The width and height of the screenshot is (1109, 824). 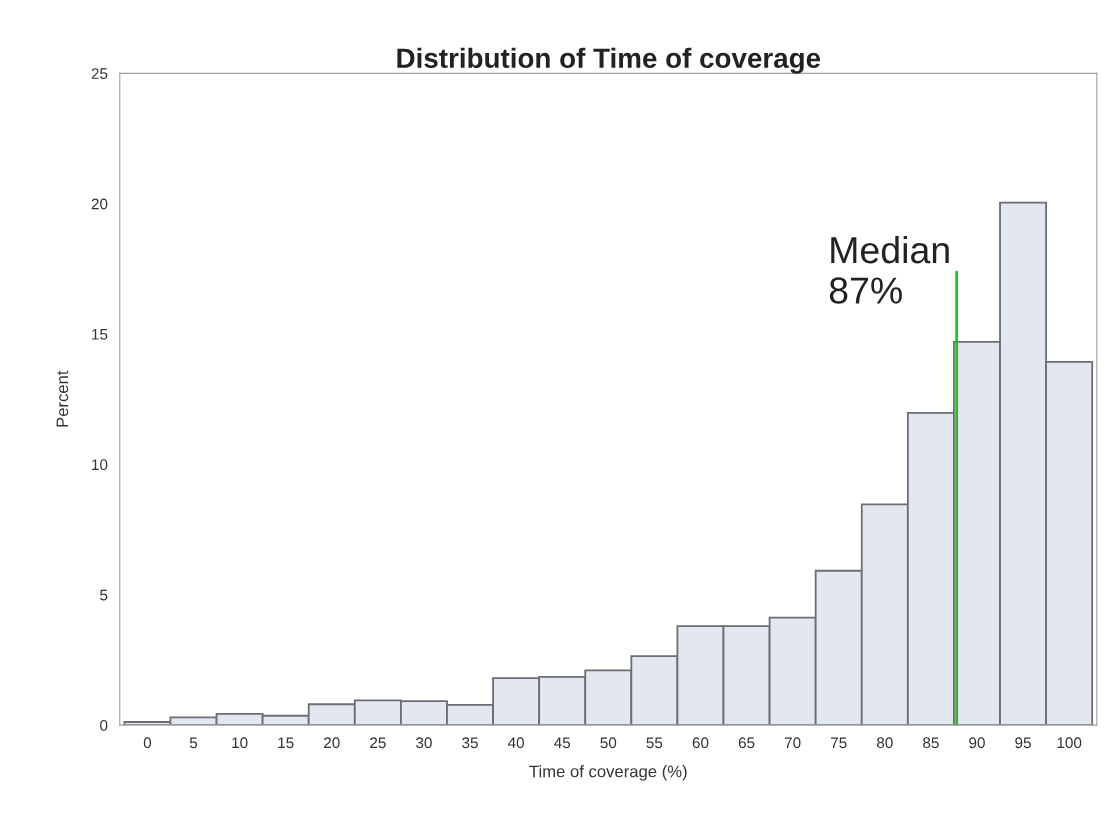 I want to click on y-axis-title: Percent, so click(x=62, y=398).